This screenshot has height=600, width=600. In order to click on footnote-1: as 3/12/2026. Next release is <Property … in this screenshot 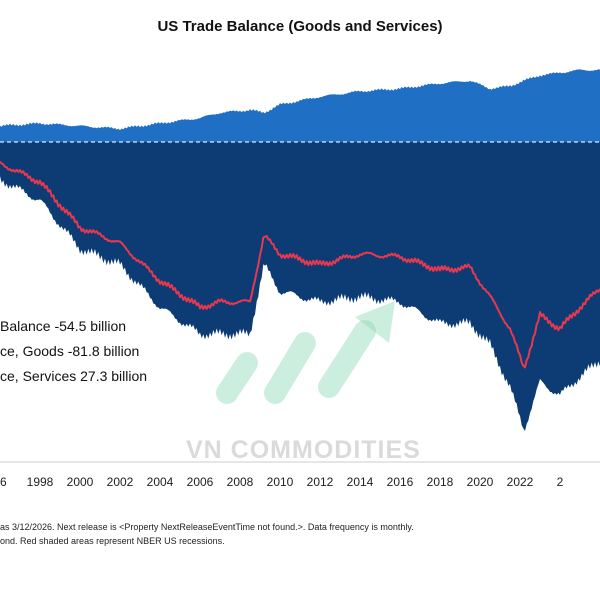, I will do `click(207, 527)`.